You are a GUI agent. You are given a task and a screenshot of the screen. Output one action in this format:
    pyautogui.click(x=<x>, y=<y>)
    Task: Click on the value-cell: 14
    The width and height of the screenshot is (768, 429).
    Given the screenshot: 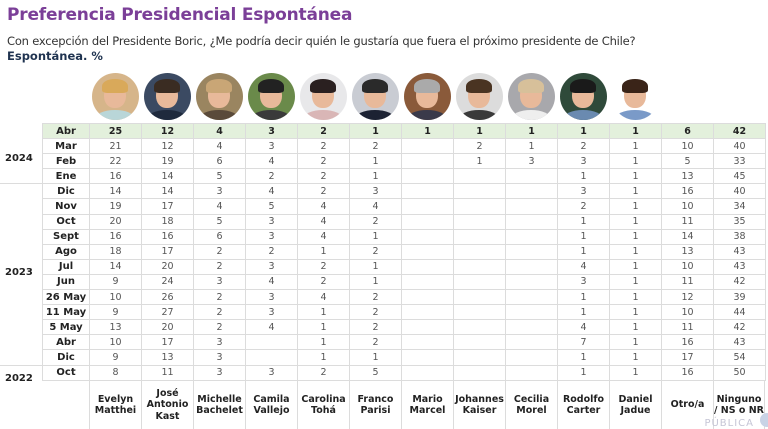 What is the action you would take?
    pyautogui.click(x=167, y=191)
    